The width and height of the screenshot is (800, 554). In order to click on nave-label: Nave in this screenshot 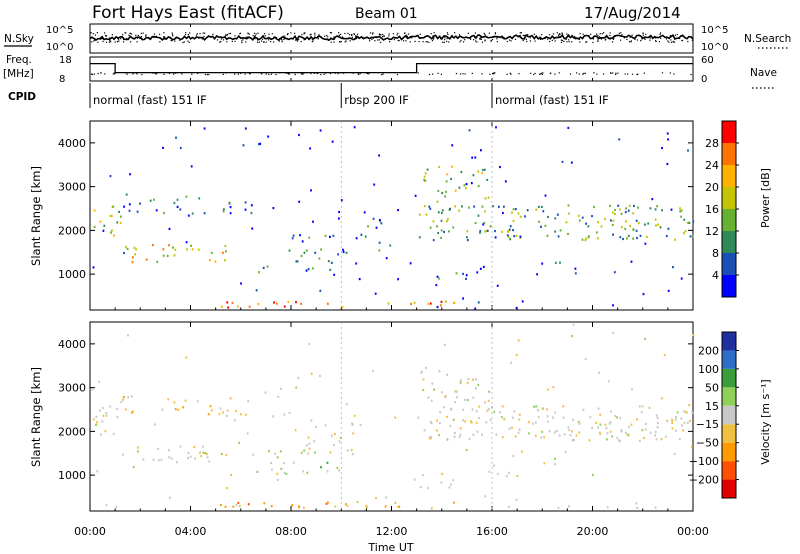, I will do `click(763, 73)`.